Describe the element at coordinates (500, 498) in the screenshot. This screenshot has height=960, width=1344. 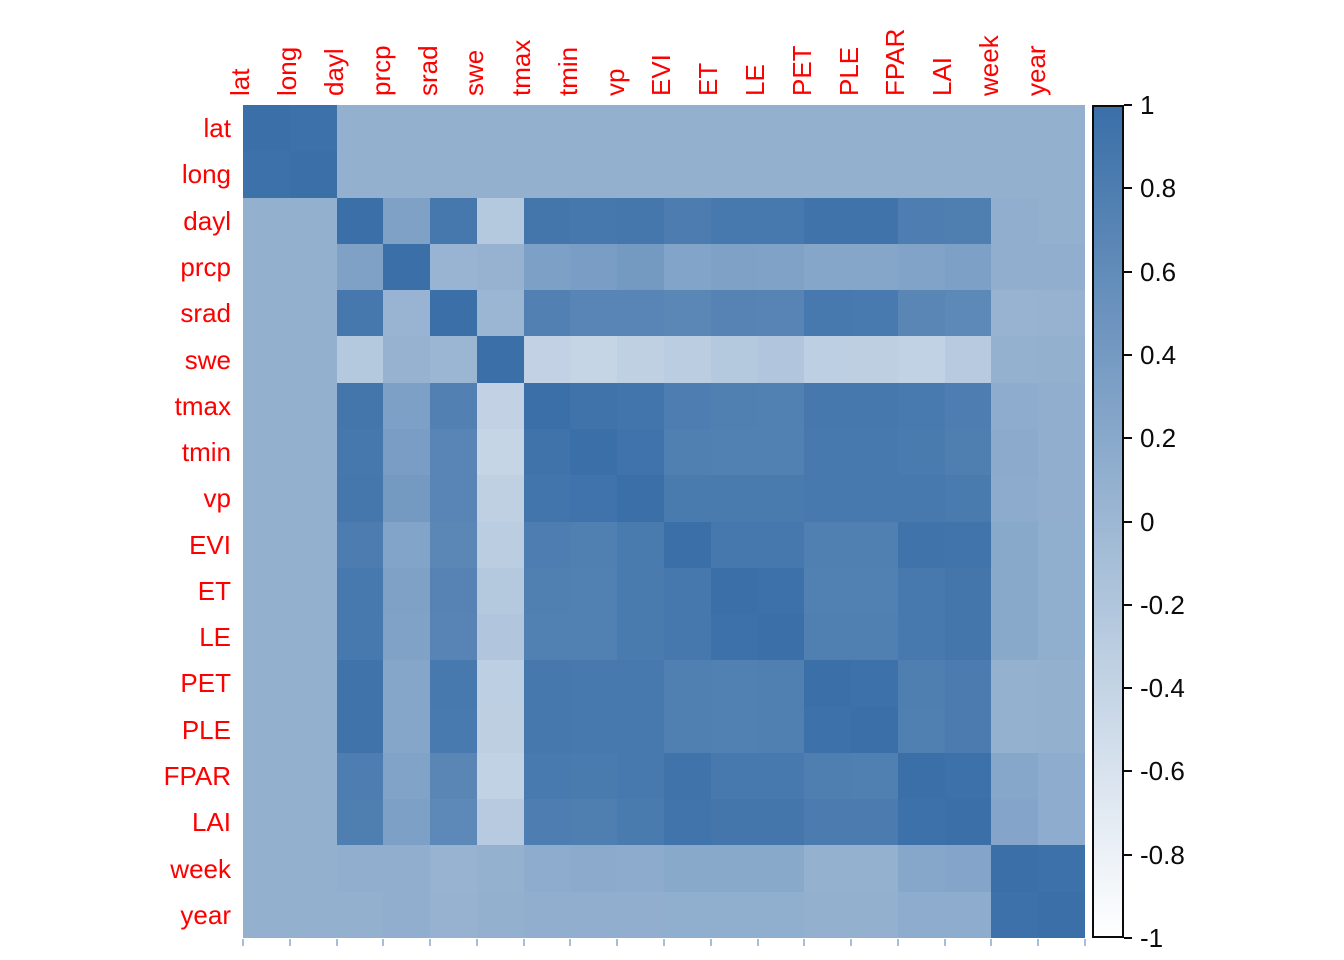
I see `heatmap-cell-vp-swe` at that location.